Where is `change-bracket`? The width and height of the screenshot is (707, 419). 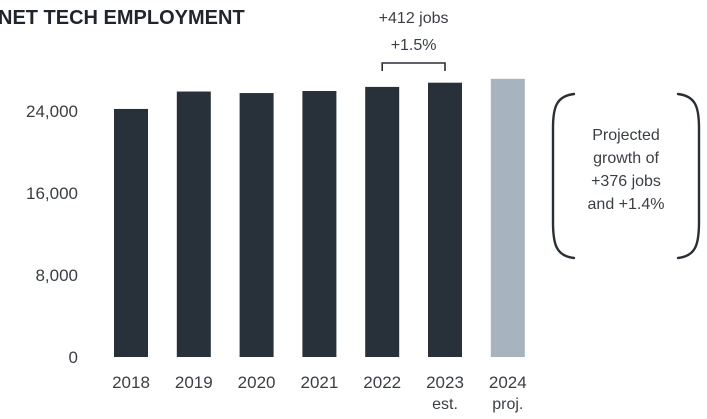
change-bracket is located at coordinates (413, 66).